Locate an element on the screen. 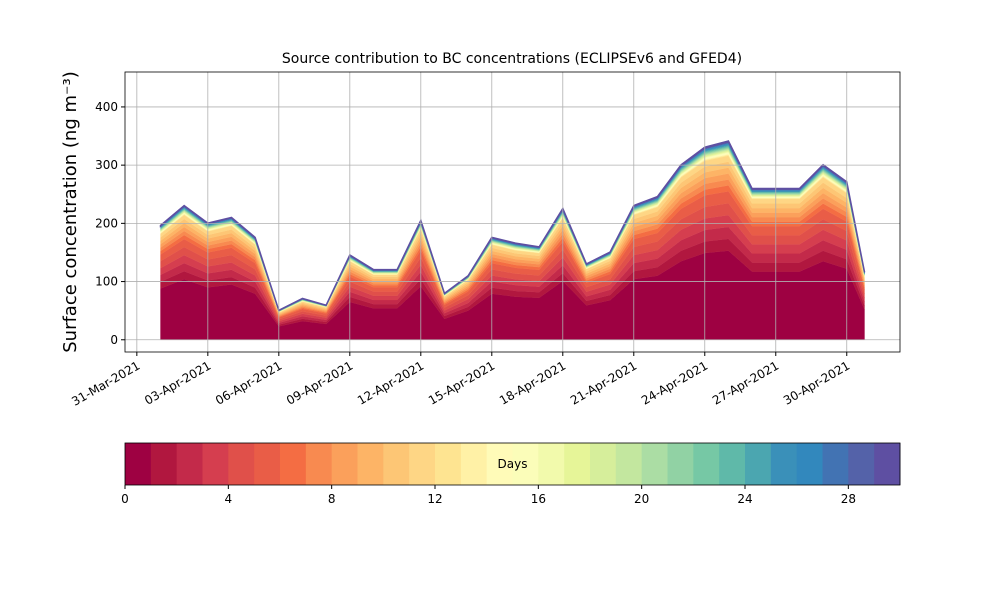 The width and height of the screenshot is (1000, 600). colorbar-tick-label: 4 is located at coordinates (229, 499).